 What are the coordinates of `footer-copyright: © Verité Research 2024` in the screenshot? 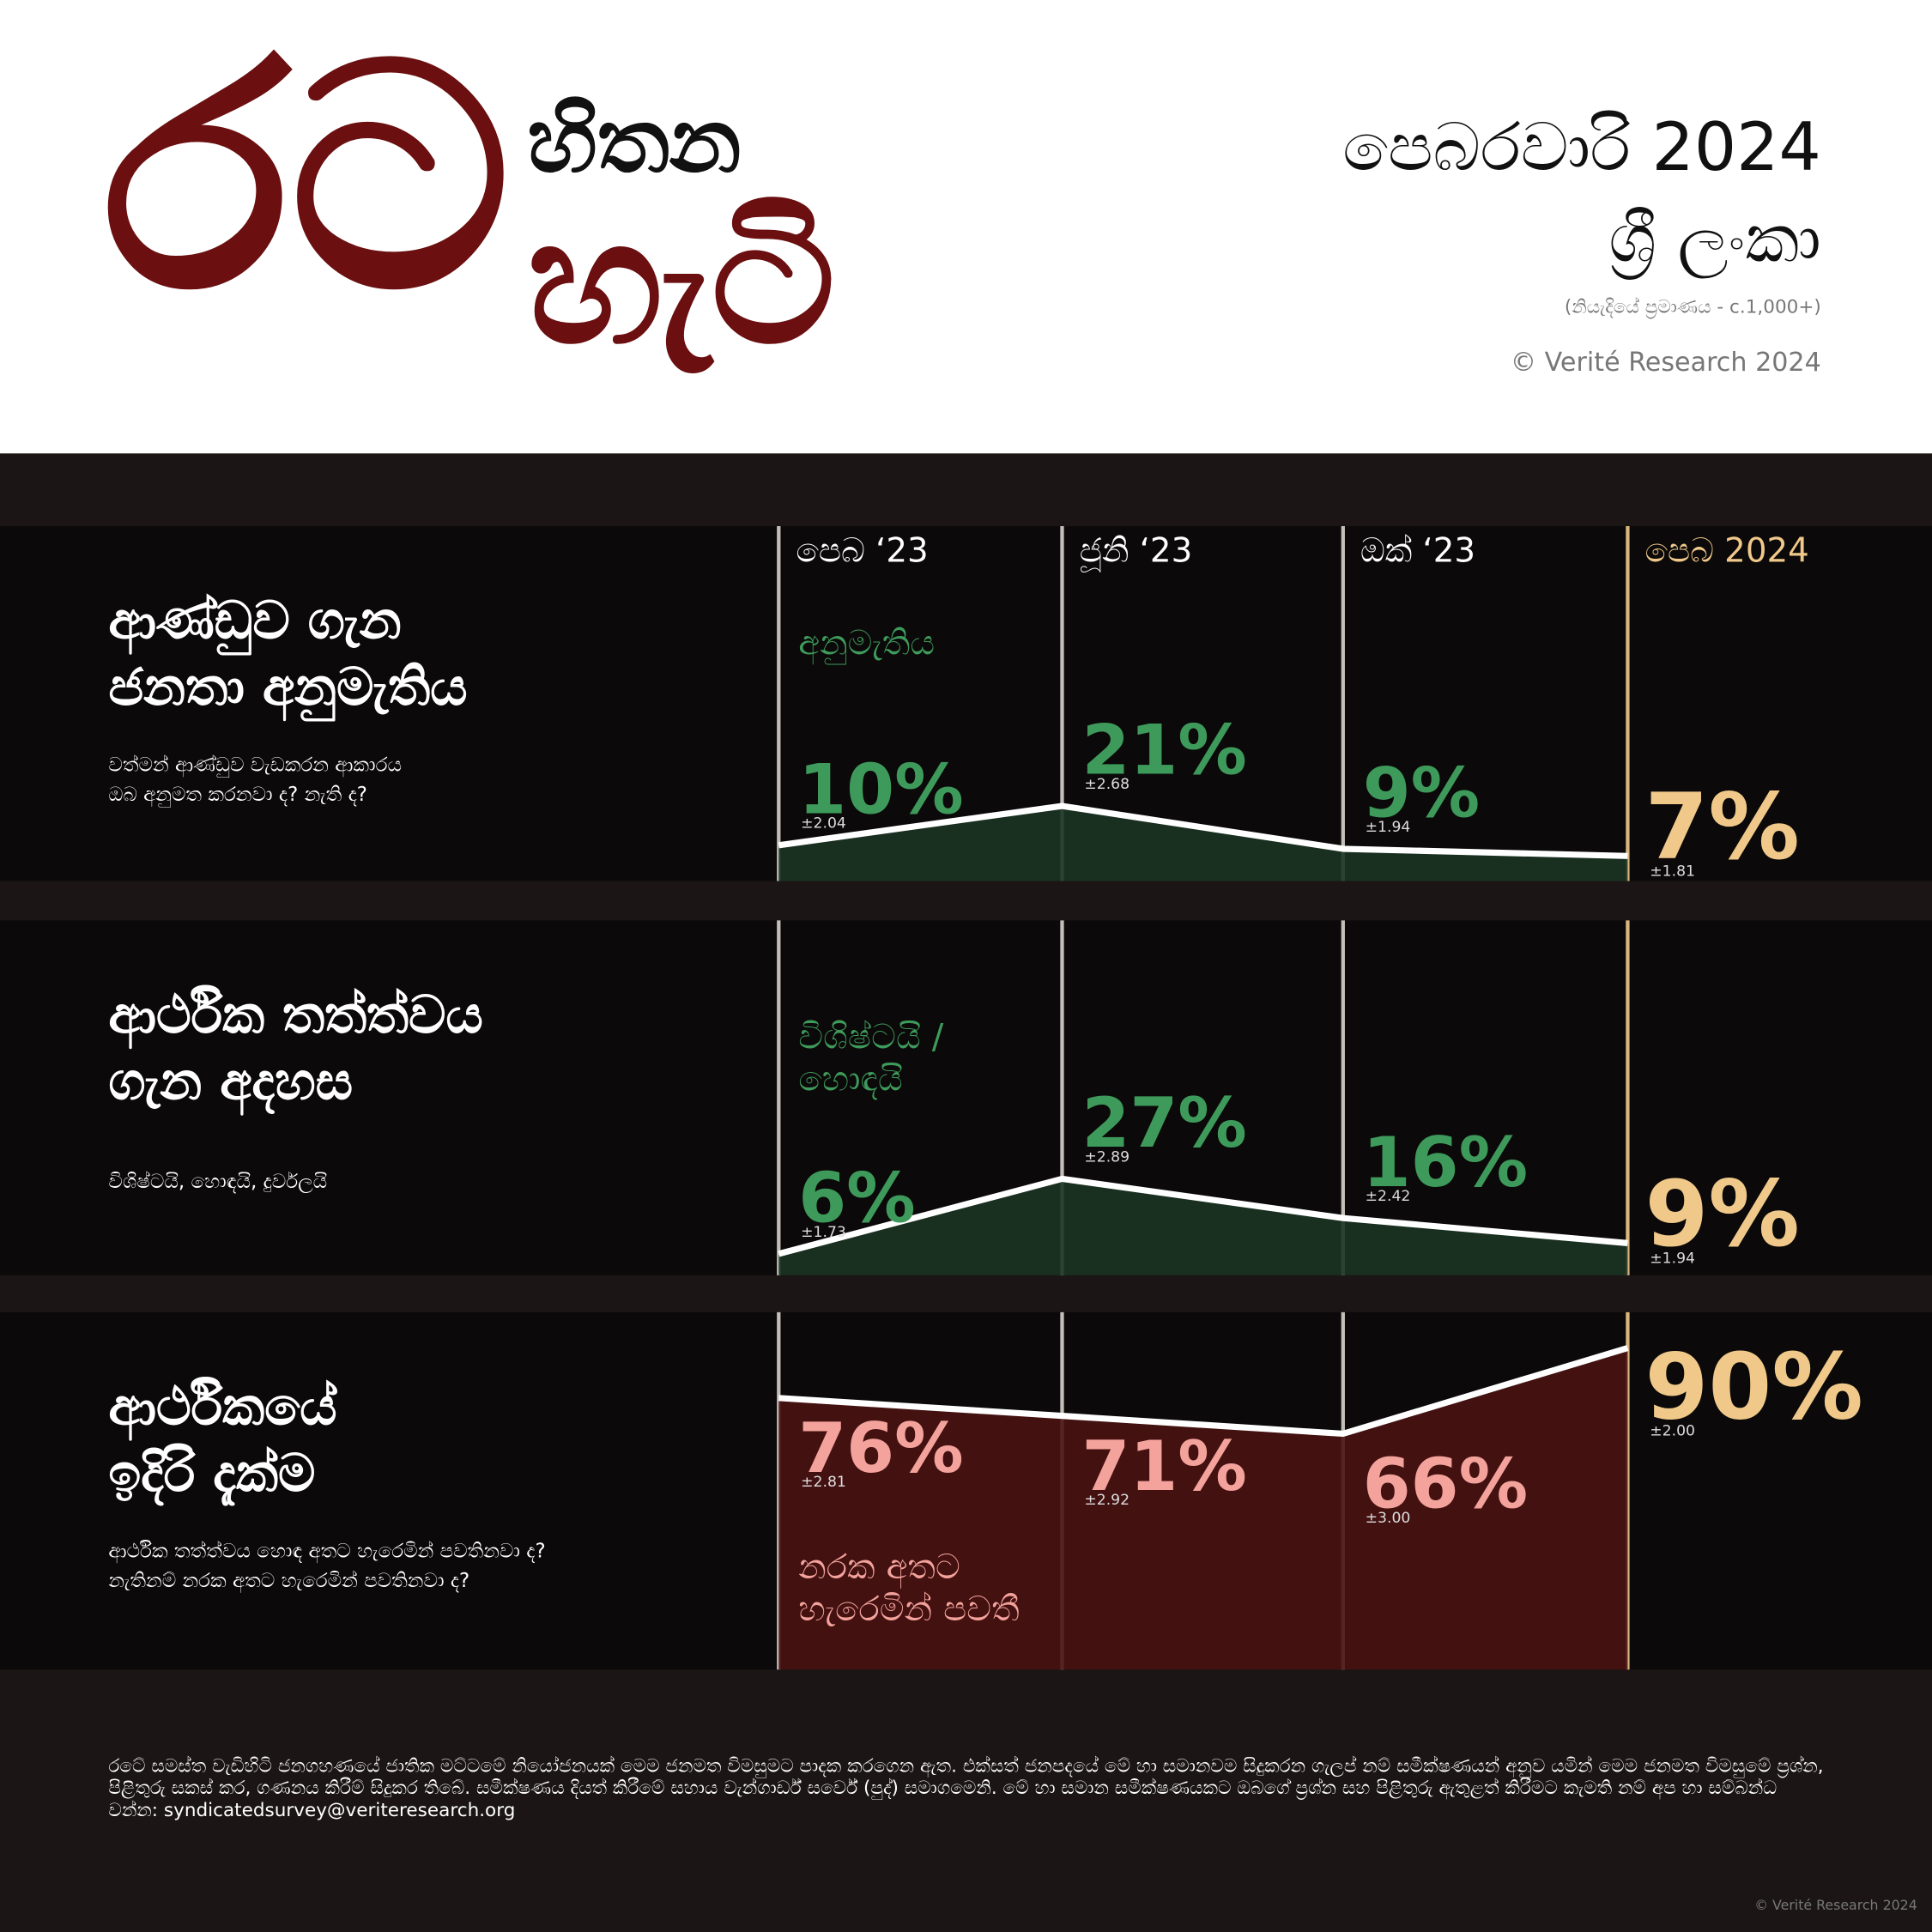 It's located at (1836, 1906).